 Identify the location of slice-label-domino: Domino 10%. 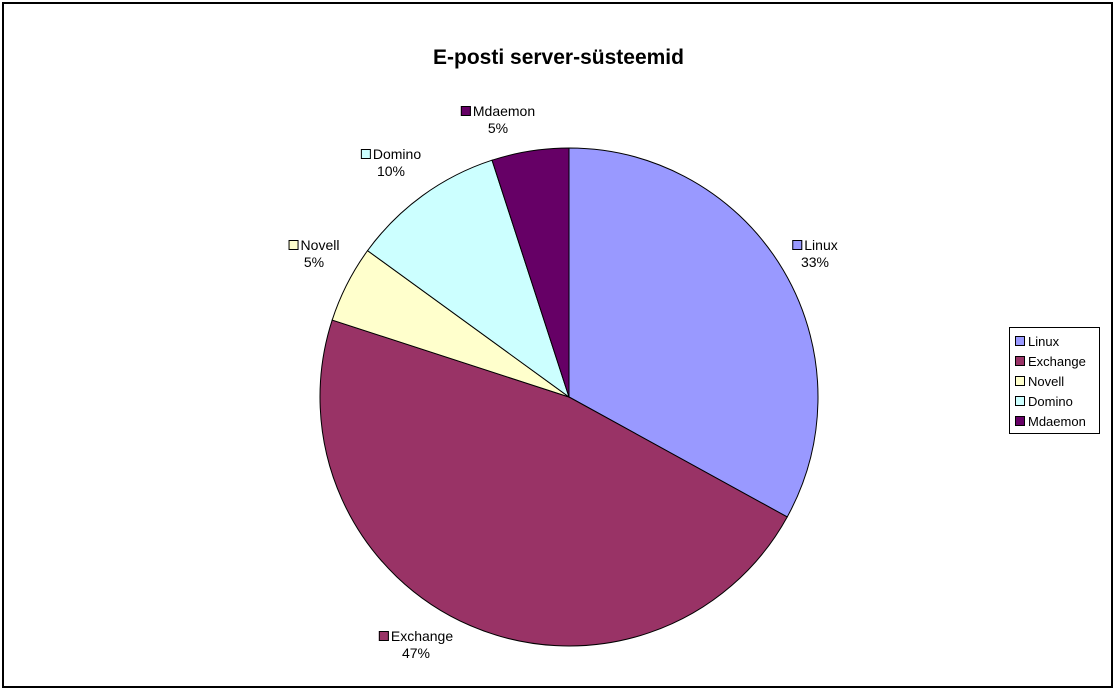
(391, 163).